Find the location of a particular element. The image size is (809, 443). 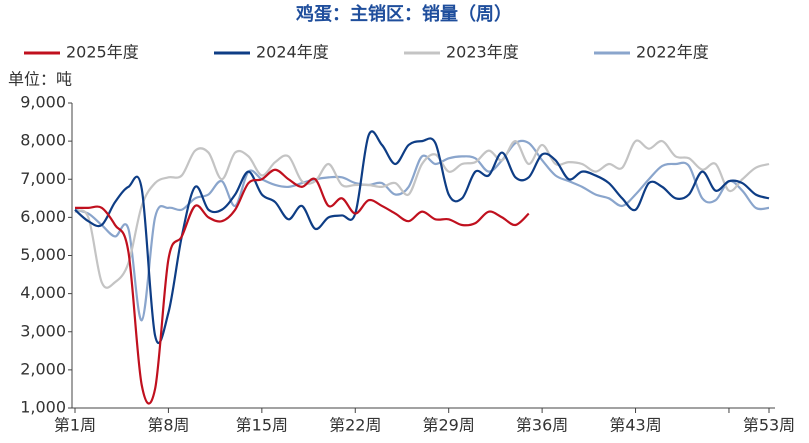

legend-label: 2022年度 is located at coordinates (672, 52).